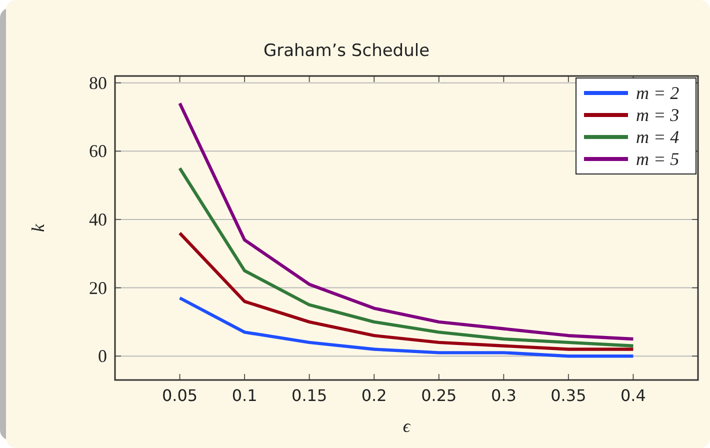 The width and height of the screenshot is (710, 448). What do you see at coordinates (38, 227) in the screenshot?
I see `y-axis-title: k` at bounding box center [38, 227].